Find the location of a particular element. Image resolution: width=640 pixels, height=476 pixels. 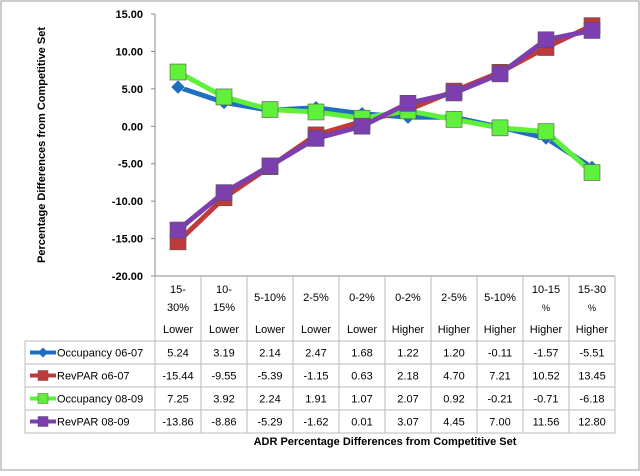

table-cell-value: -8.86 is located at coordinates (223, 423).